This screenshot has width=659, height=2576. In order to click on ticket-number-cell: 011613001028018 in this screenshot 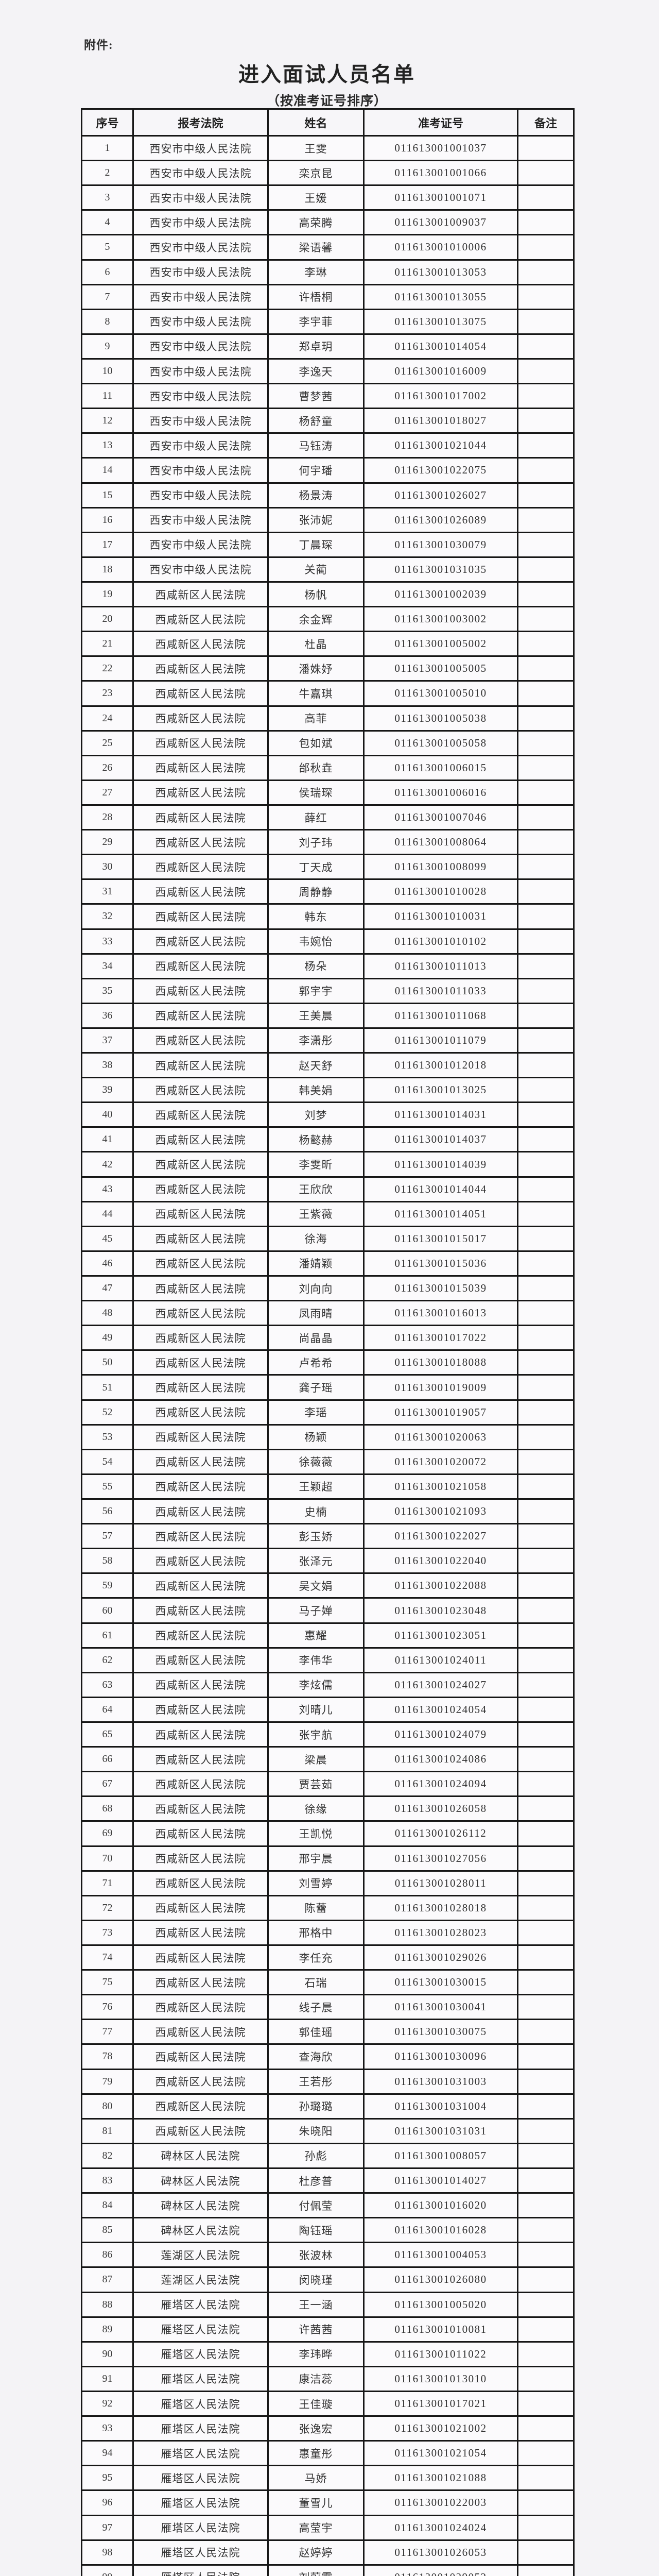, I will do `click(441, 1907)`.